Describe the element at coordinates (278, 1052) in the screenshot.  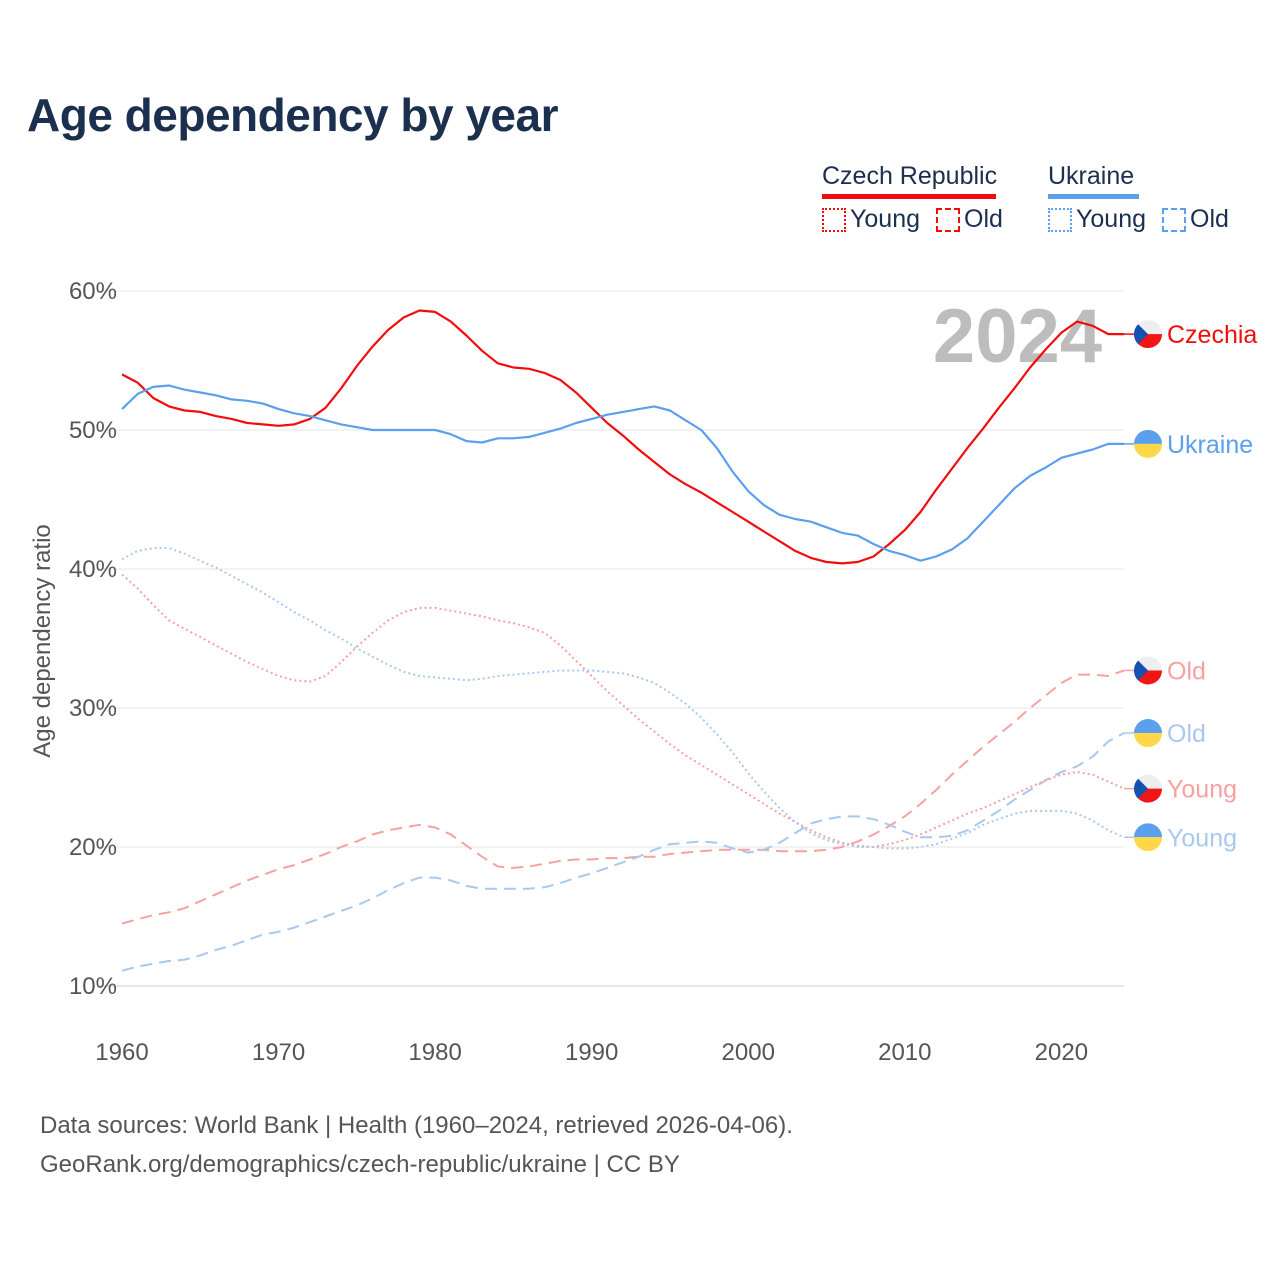
I see `x-tick-label: 1970` at that location.